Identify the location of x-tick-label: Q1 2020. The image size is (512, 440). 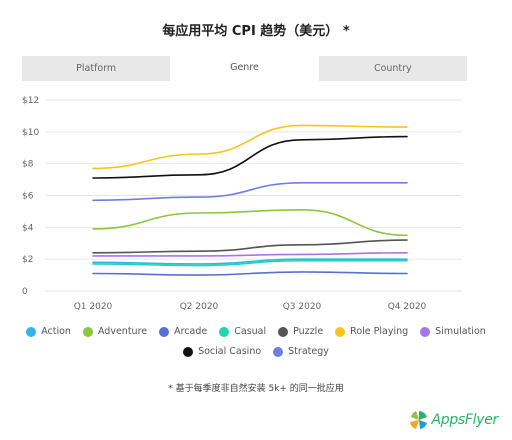
(93, 307).